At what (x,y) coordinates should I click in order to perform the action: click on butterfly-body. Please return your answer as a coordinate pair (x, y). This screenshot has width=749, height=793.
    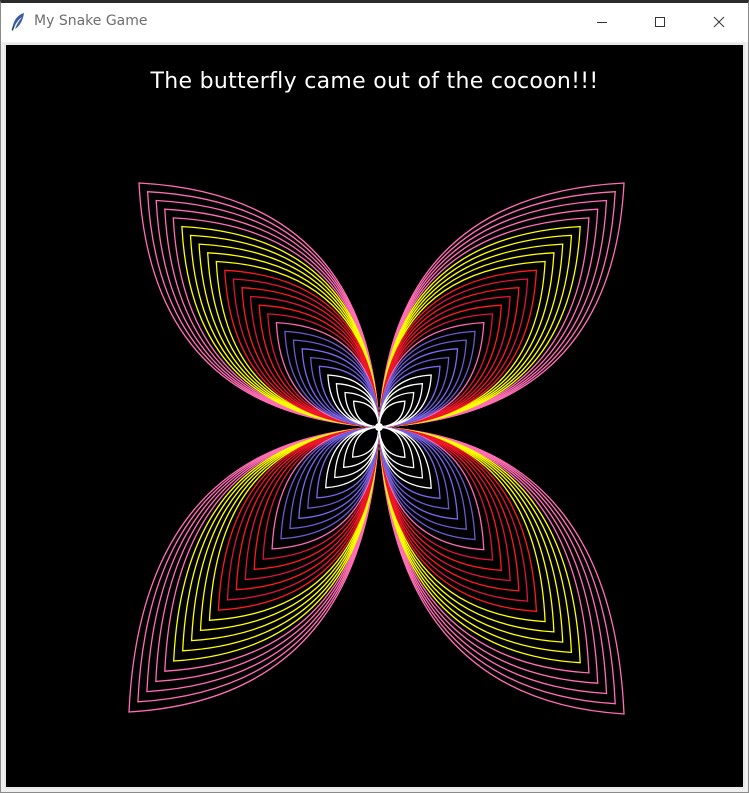
    Looking at the image, I should click on (379, 427).